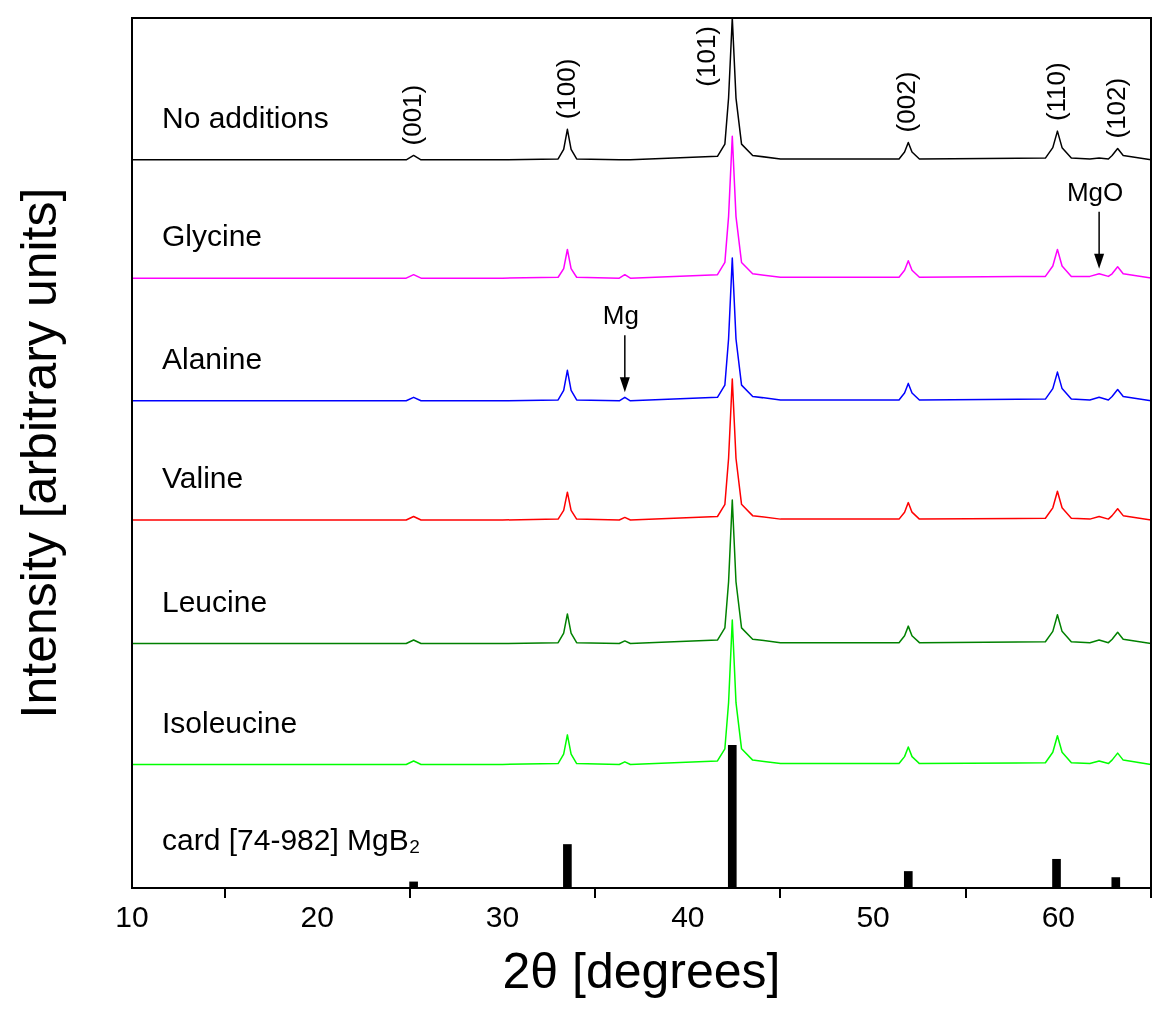 This screenshot has height=1017, width=1163. What do you see at coordinates (641, 970) in the screenshot?
I see `x-axis-title: 2θ [degrees]` at bounding box center [641, 970].